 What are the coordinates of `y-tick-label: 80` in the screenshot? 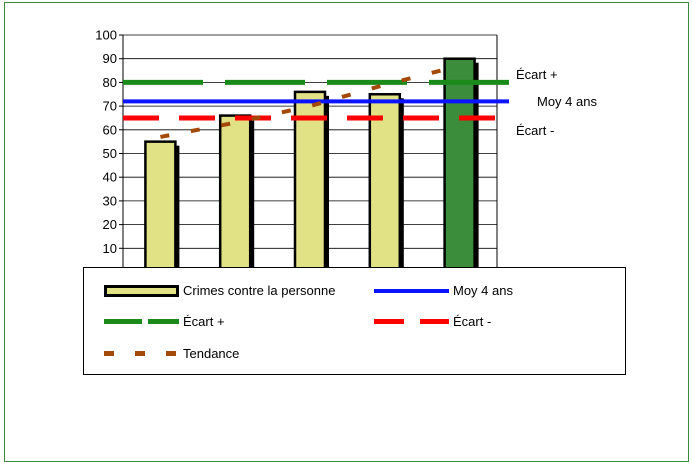 It's located at (110, 82).